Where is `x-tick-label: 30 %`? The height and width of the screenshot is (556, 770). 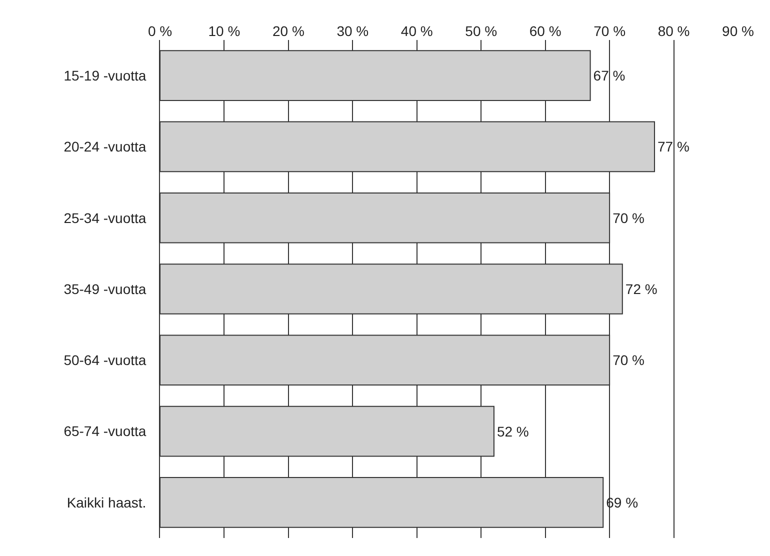 x-tick-label: 30 % is located at coordinates (352, 31).